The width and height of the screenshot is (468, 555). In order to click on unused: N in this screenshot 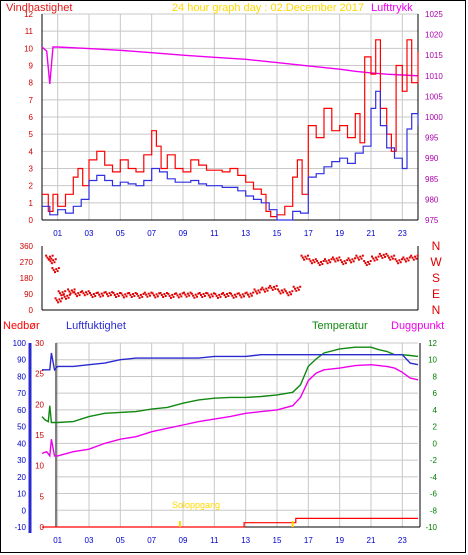, I will do `click(3, 1)`.